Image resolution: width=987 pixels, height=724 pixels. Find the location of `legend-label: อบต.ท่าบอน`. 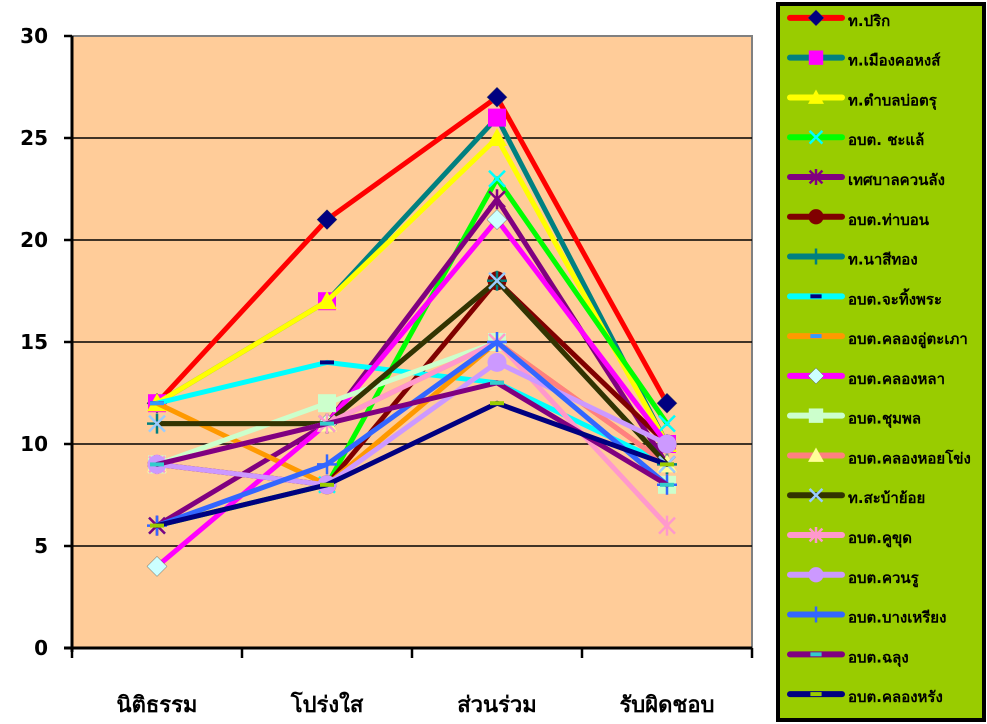

legend-label: อบต.ท่าบอน is located at coordinates (889, 220).